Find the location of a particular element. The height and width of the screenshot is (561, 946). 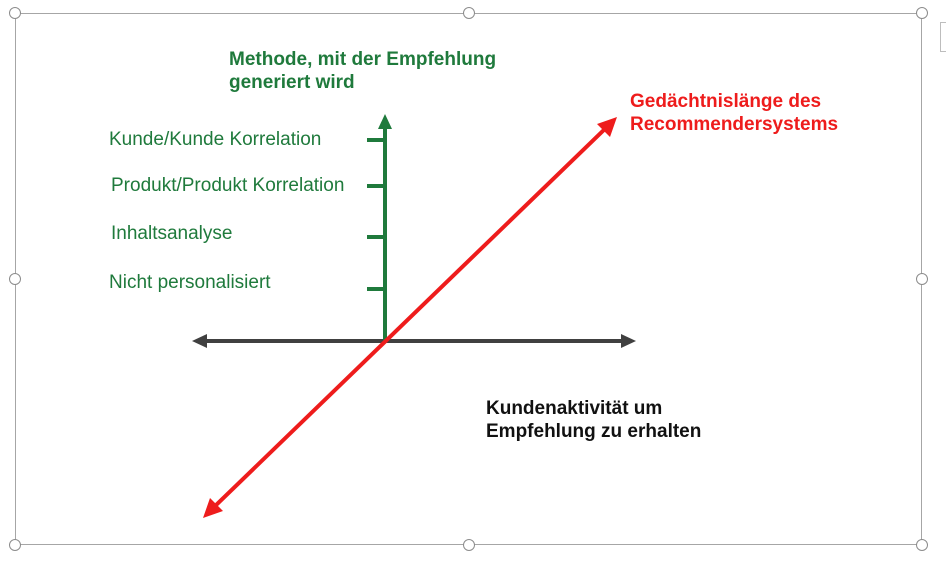

y-axis is located at coordinates (379, 227).